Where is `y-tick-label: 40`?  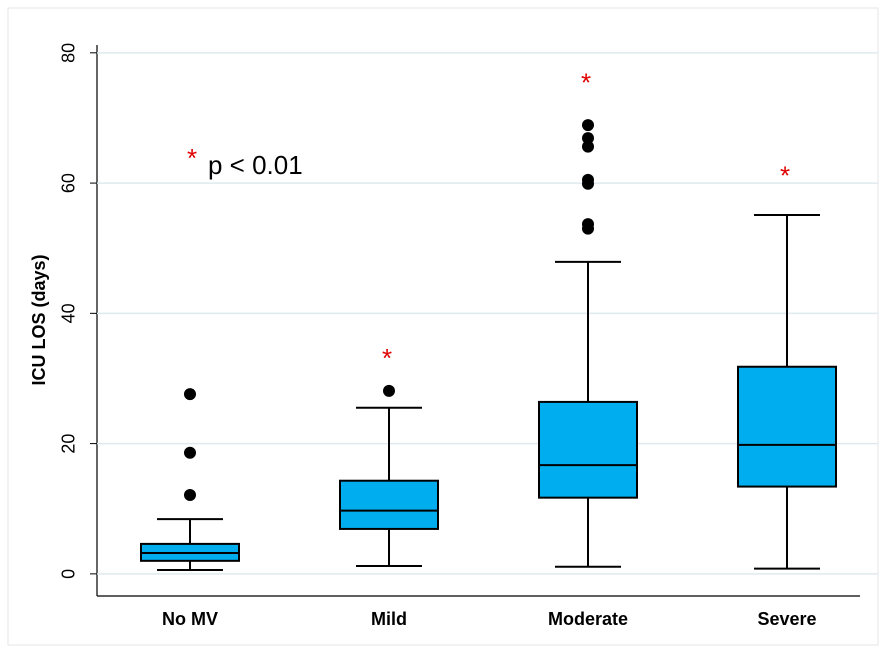 y-tick-label: 40 is located at coordinates (69, 313).